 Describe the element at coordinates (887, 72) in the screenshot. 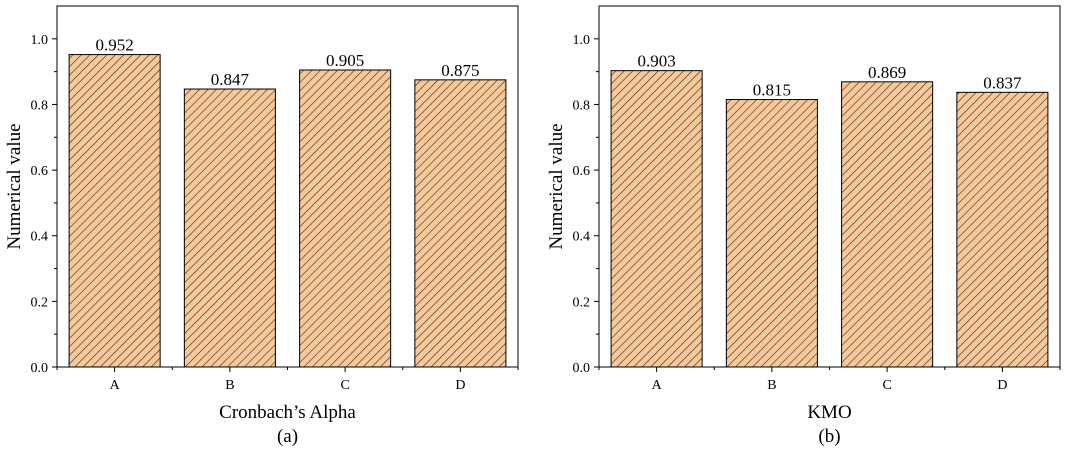

I see `value-label-C: 0.869` at that location.